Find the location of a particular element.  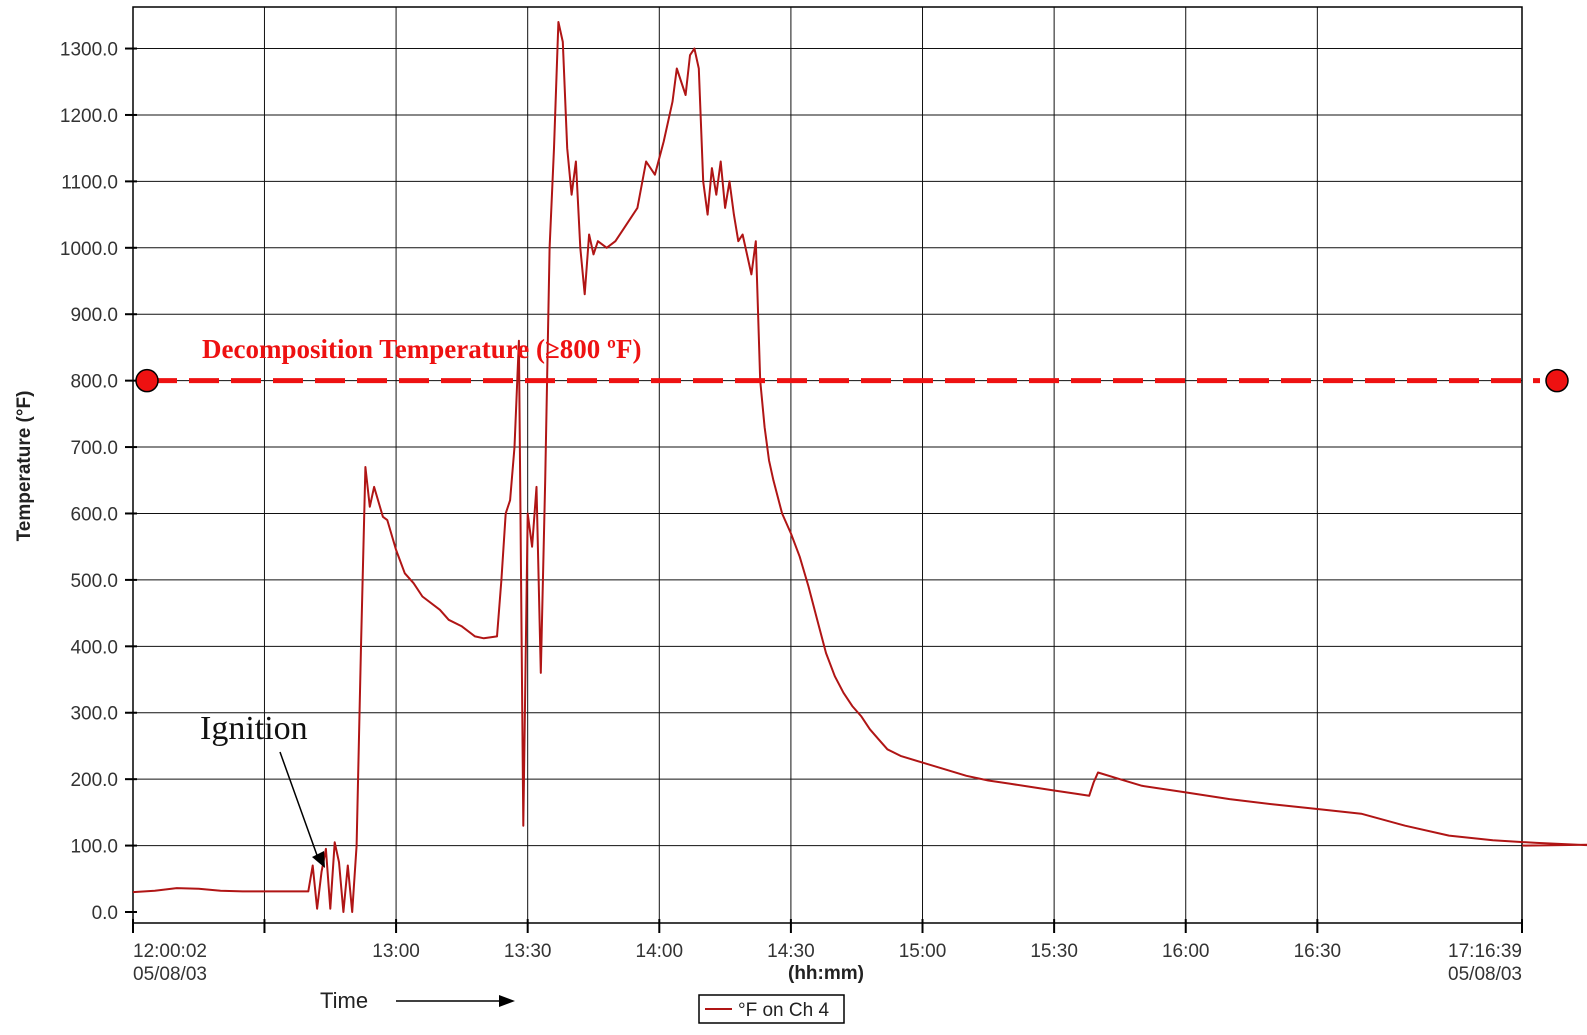

y-tick-label: 1300.0 is located at coordinates (89, 50).